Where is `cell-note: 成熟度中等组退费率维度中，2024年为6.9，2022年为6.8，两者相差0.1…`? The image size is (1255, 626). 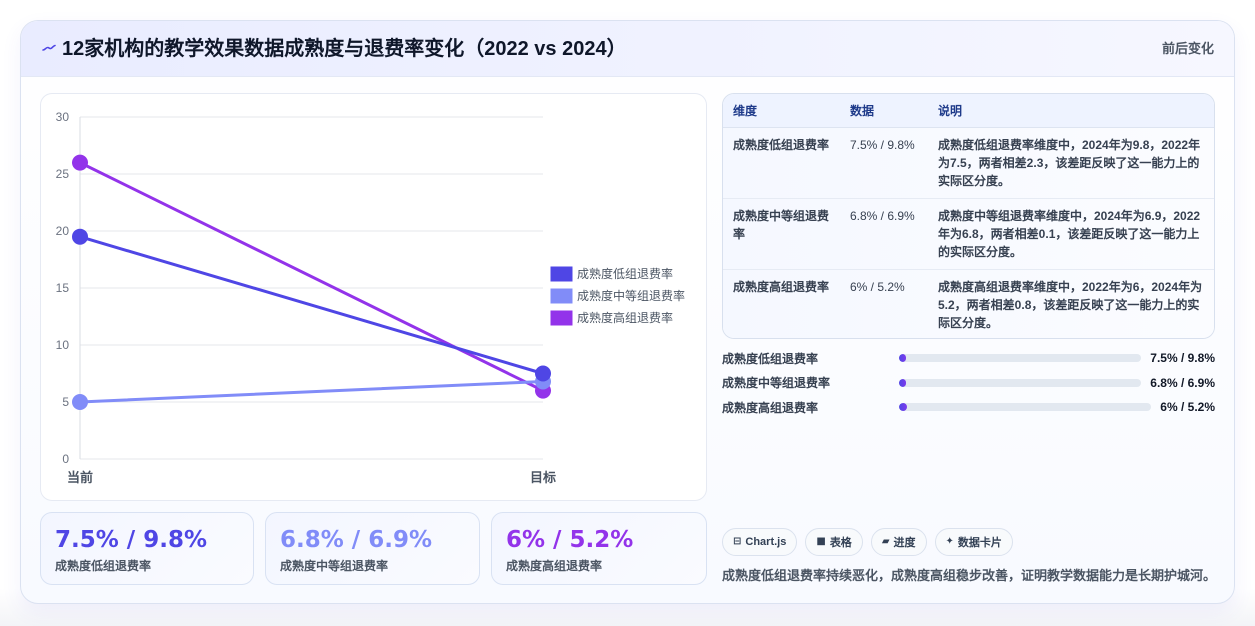
cell-note: 成熟度中等组退费率维度中，2024年为6.9，2022年为6.8，两者相差0.1… is located at coordinates (1071, 234).